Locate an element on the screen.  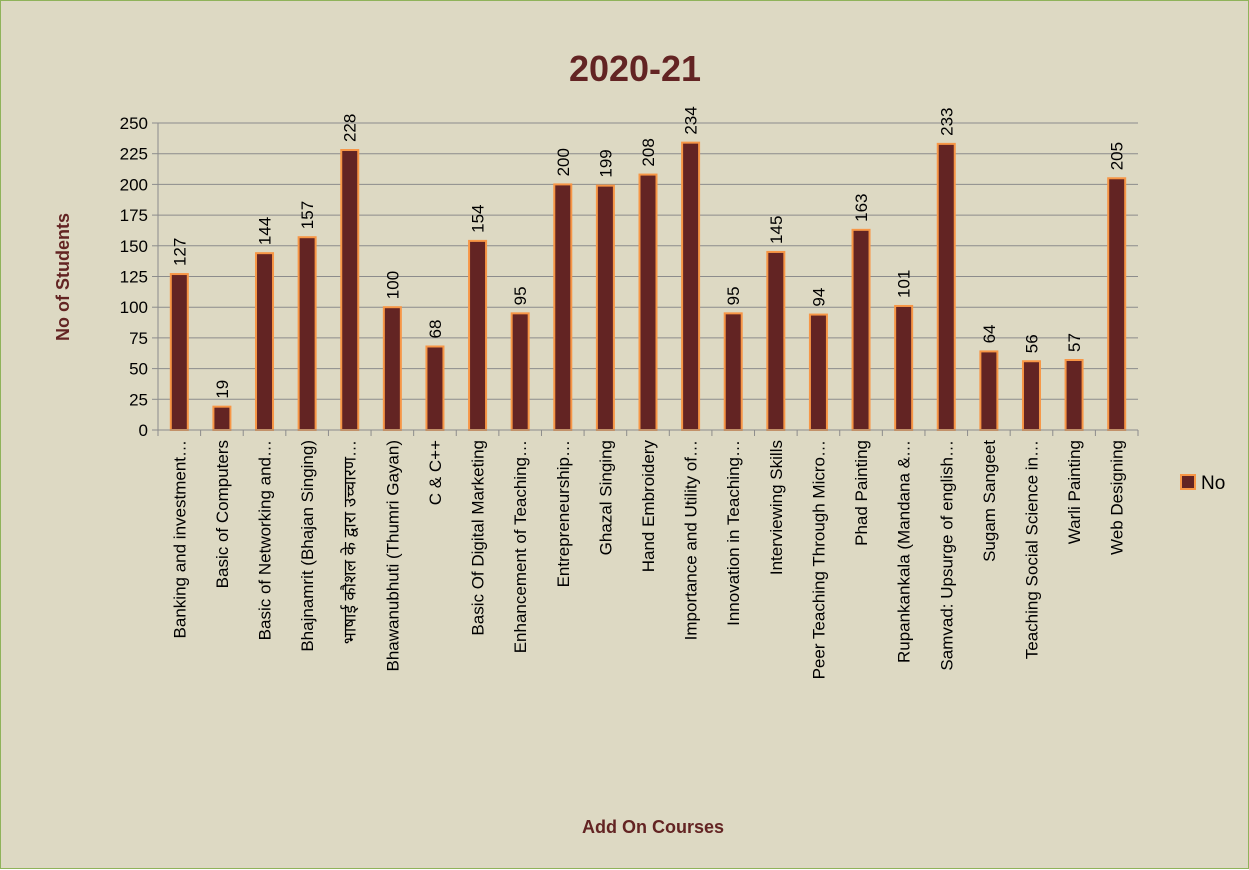
x-tick-label: Bhawanubhuti (Thumri Gayan) is located at coordinates (392, 556).